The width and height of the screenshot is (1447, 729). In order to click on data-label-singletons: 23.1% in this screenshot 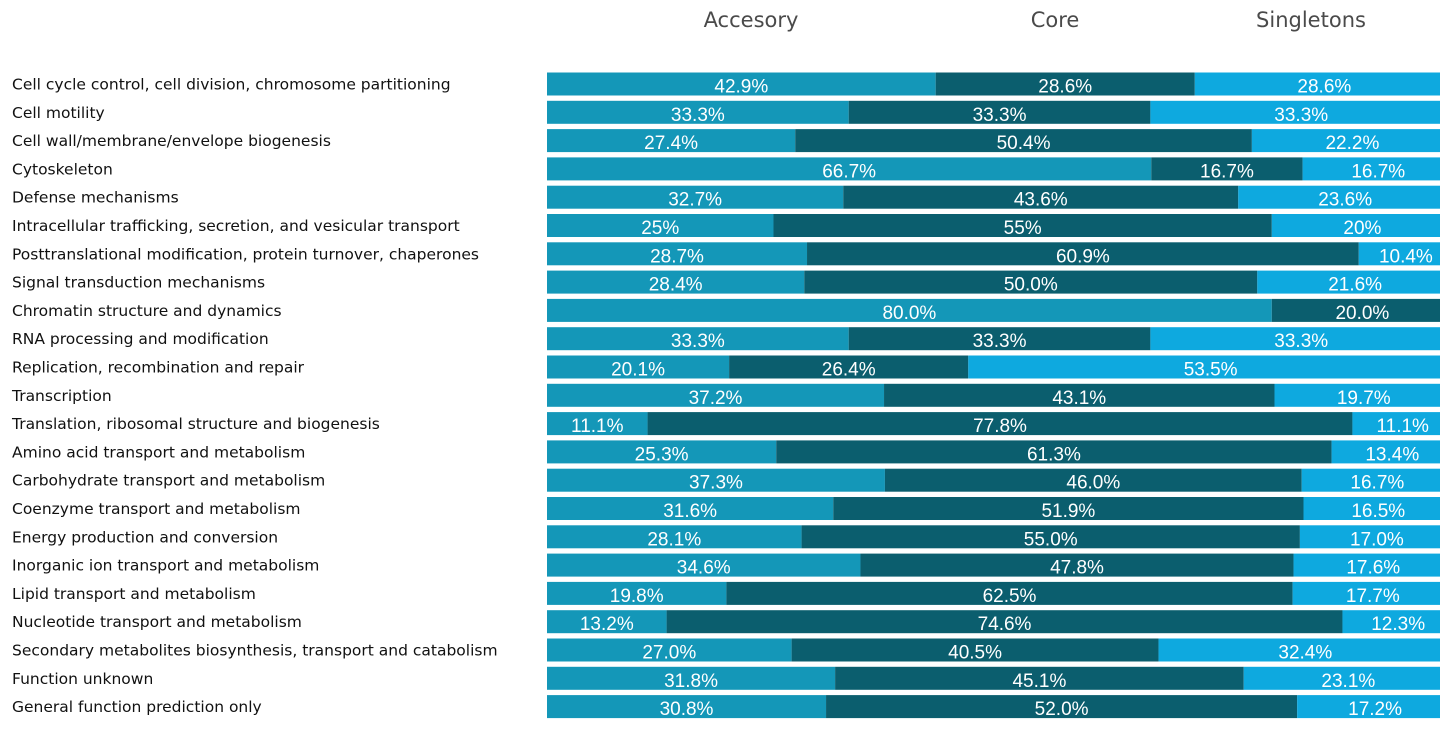, I will do `click(1348, 681)`.